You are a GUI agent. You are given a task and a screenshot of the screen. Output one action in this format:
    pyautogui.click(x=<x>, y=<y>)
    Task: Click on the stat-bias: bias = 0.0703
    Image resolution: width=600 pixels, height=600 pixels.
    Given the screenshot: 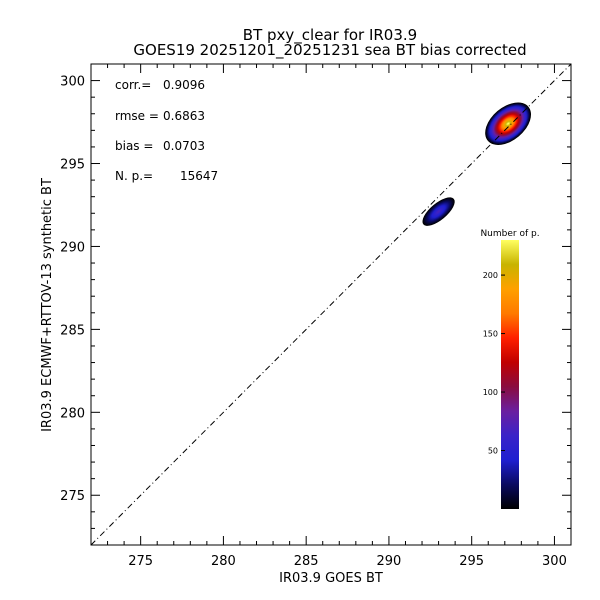 What is the action you would take?
    pyautogui.click(x=160, y=146)
    